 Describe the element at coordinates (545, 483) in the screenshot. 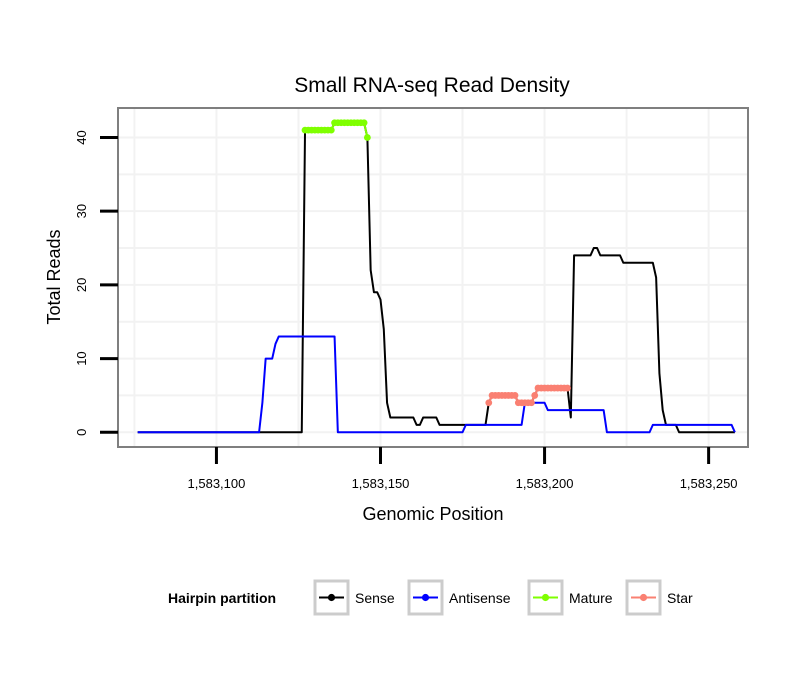

I see `x-tick-label: 1,583,200` at that location.